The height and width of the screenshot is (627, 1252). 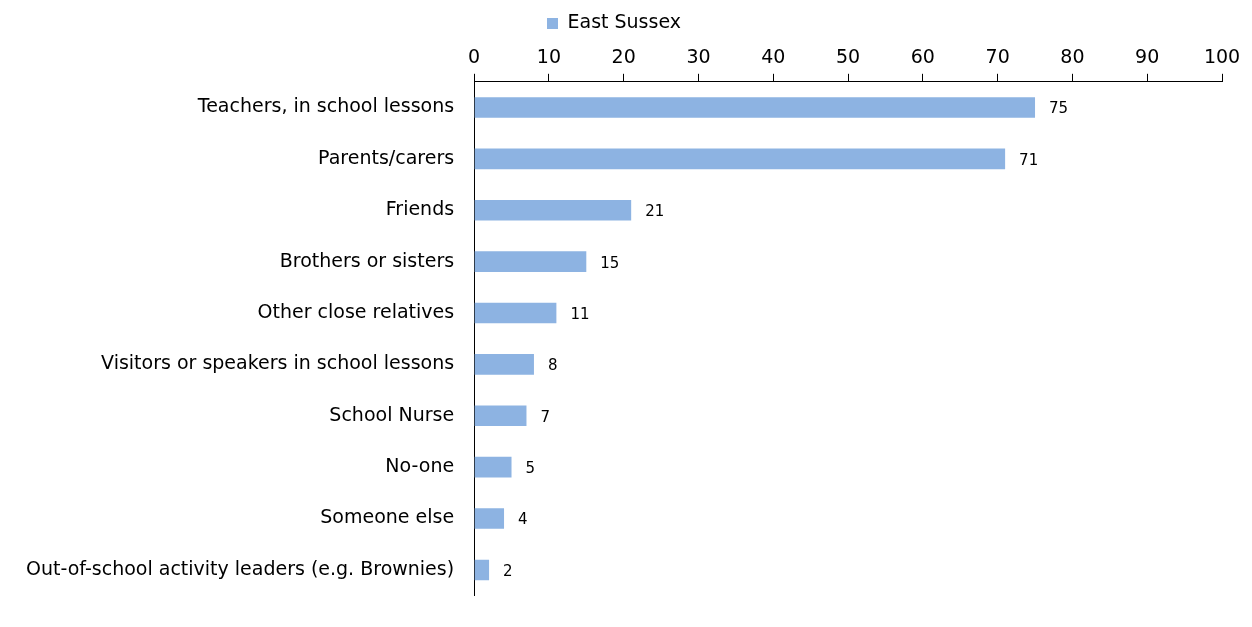 I want to click on data-label: 2, so click(x=508, y=570).